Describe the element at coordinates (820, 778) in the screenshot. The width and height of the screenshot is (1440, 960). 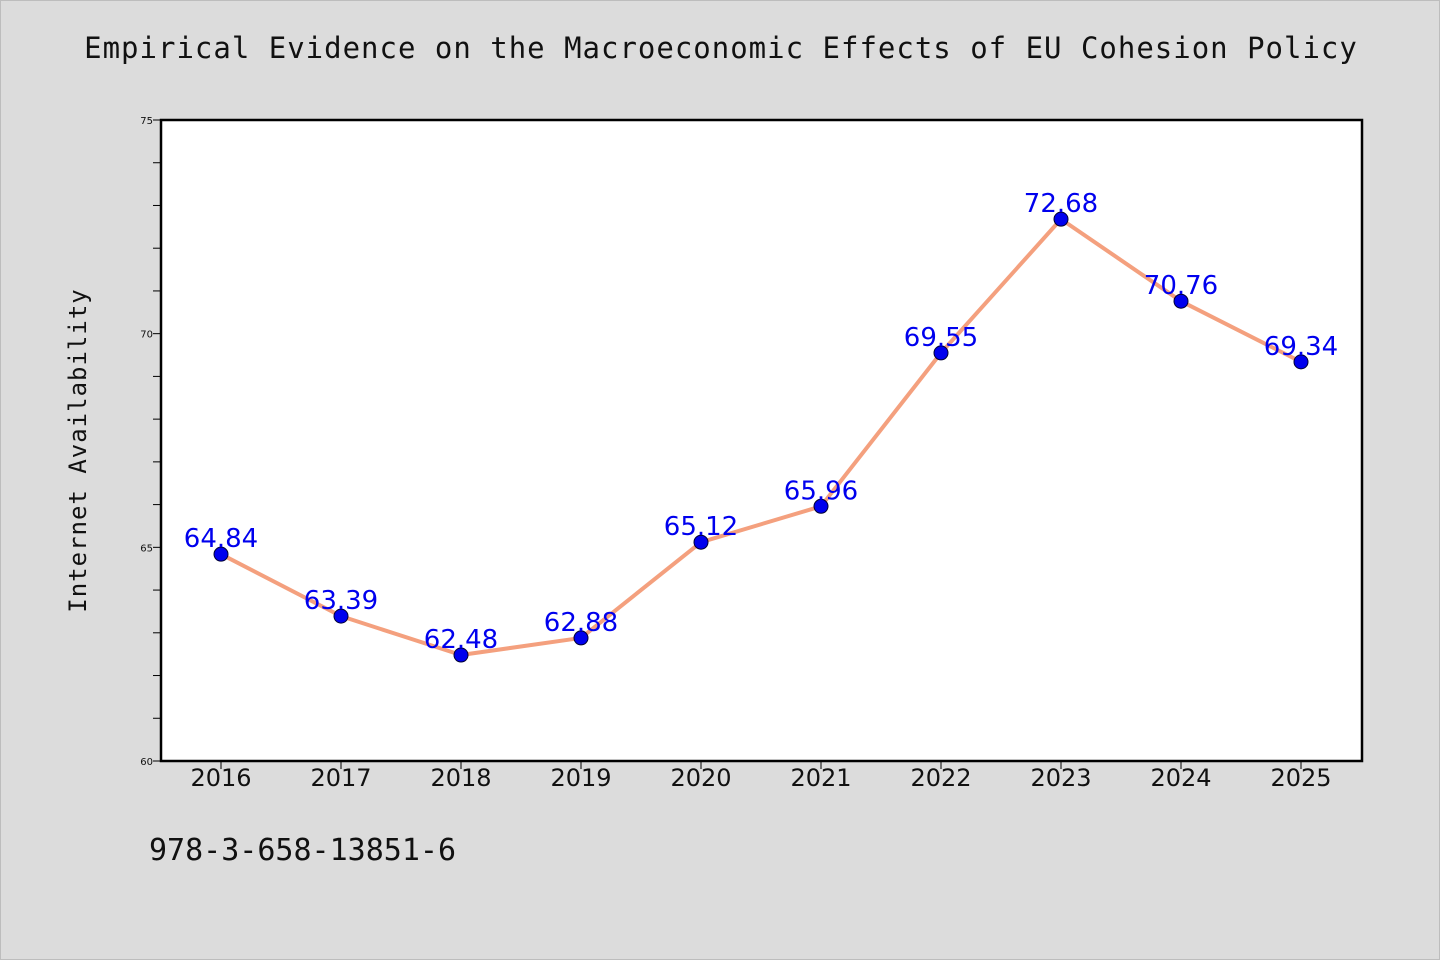
I see `x-tick-label: 2021` at that location.